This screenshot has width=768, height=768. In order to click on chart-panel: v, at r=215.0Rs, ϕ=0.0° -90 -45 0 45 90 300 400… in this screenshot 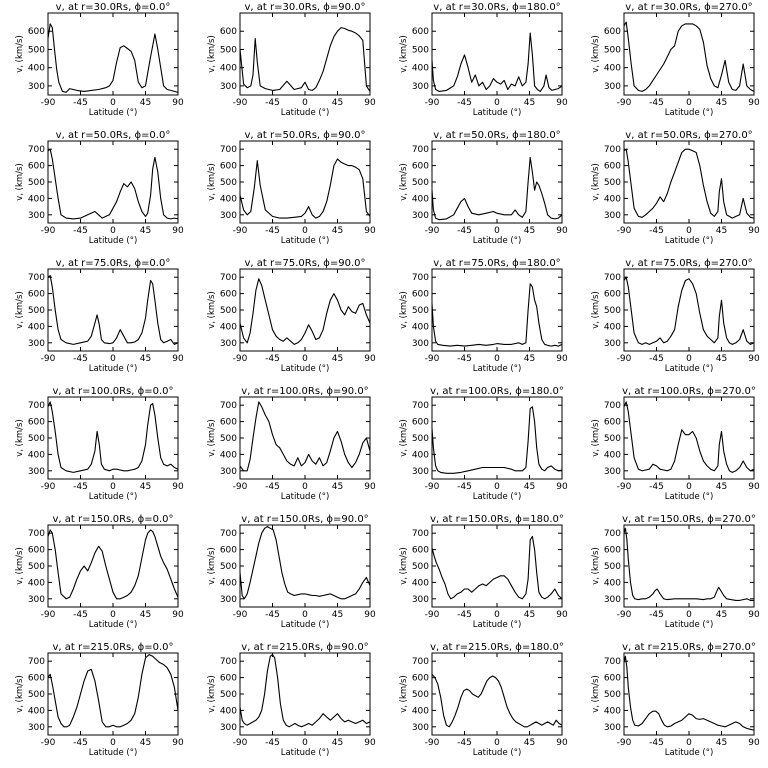, I will do `click(99, 700)`.